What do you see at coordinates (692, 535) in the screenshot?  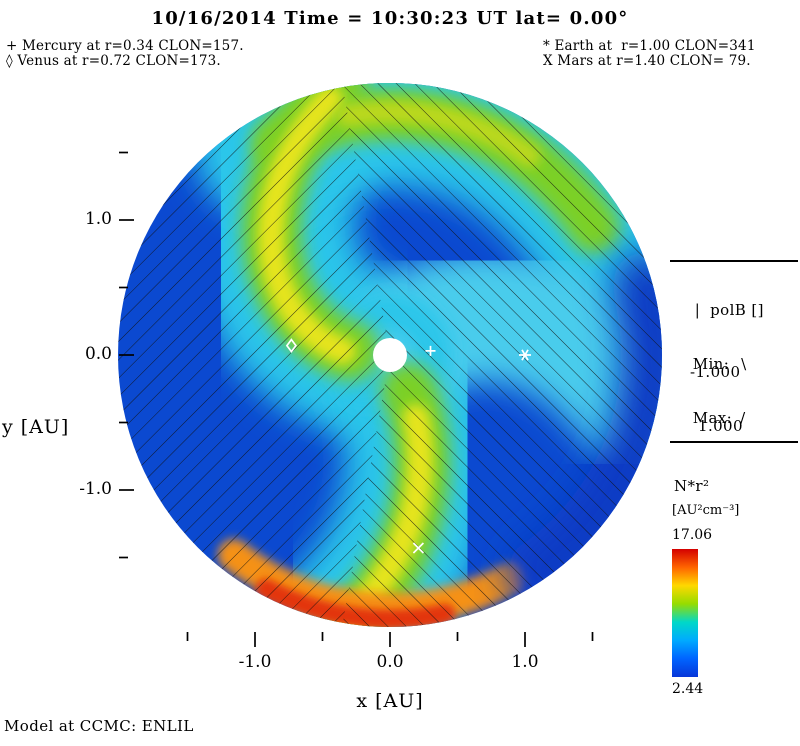 I see `colorbar-max: 17.06` at bounding box center [692, 535].